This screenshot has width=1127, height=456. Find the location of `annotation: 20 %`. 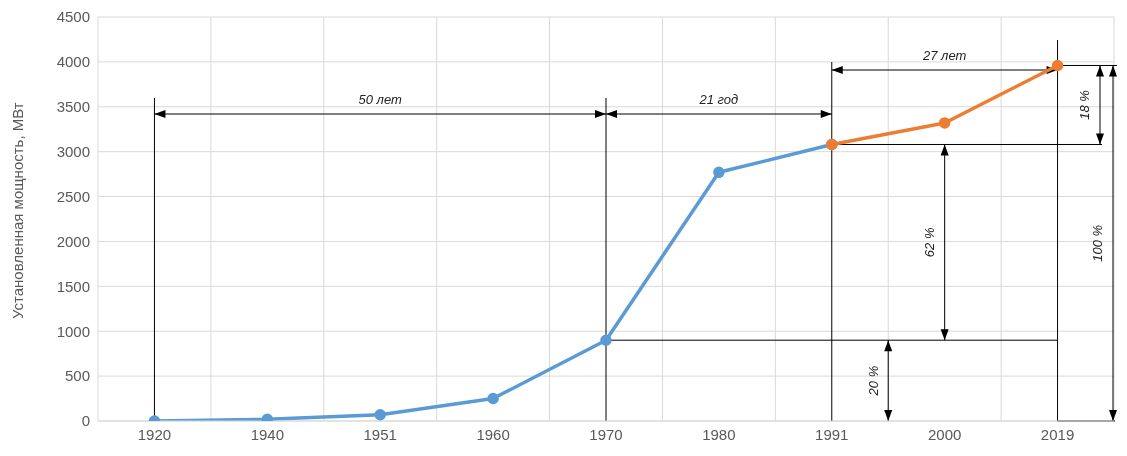

annotation: 20 % is located at coordinates (873, 381).